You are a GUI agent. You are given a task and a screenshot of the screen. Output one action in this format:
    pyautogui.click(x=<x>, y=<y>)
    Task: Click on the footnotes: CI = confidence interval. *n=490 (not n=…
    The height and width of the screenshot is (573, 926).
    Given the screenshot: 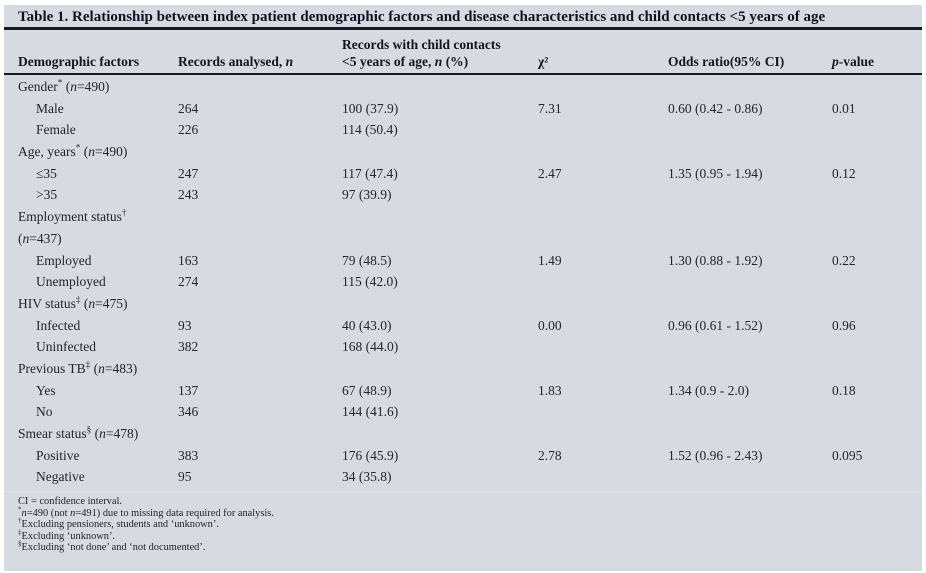 What is the action you would take?
    pyautogui.click(x=463, y=522)
    